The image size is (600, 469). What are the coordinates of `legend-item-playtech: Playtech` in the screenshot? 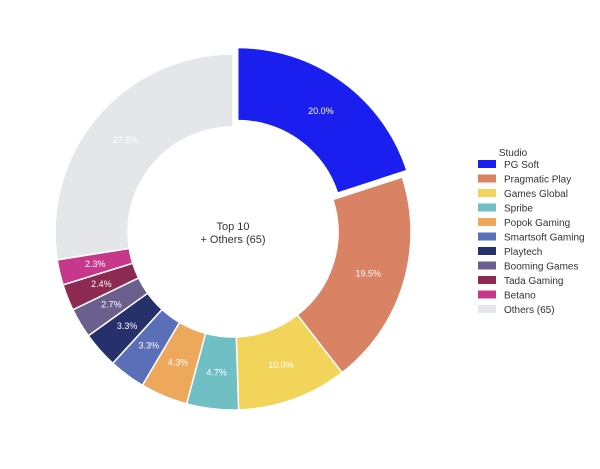 It's located at (510, 252).